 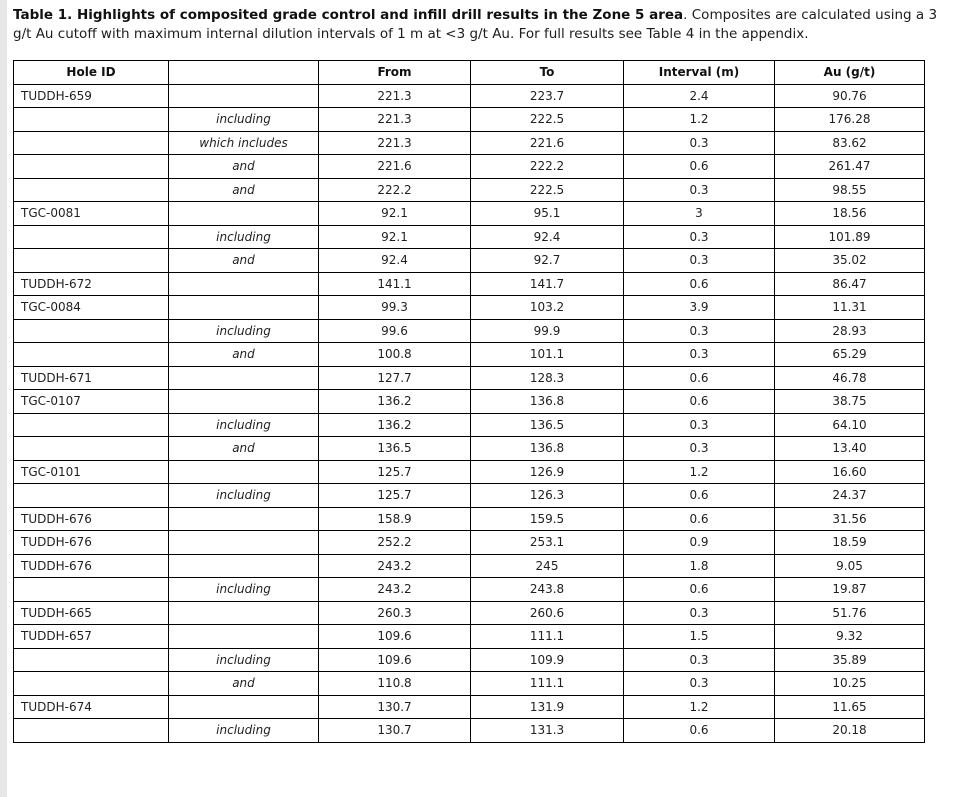 What do you see at coordinates (469, 213) in the screenshot?
I see `table-row: TGC-0081 92.1 95.1 3 18.56` at bounding box center [469, 213].